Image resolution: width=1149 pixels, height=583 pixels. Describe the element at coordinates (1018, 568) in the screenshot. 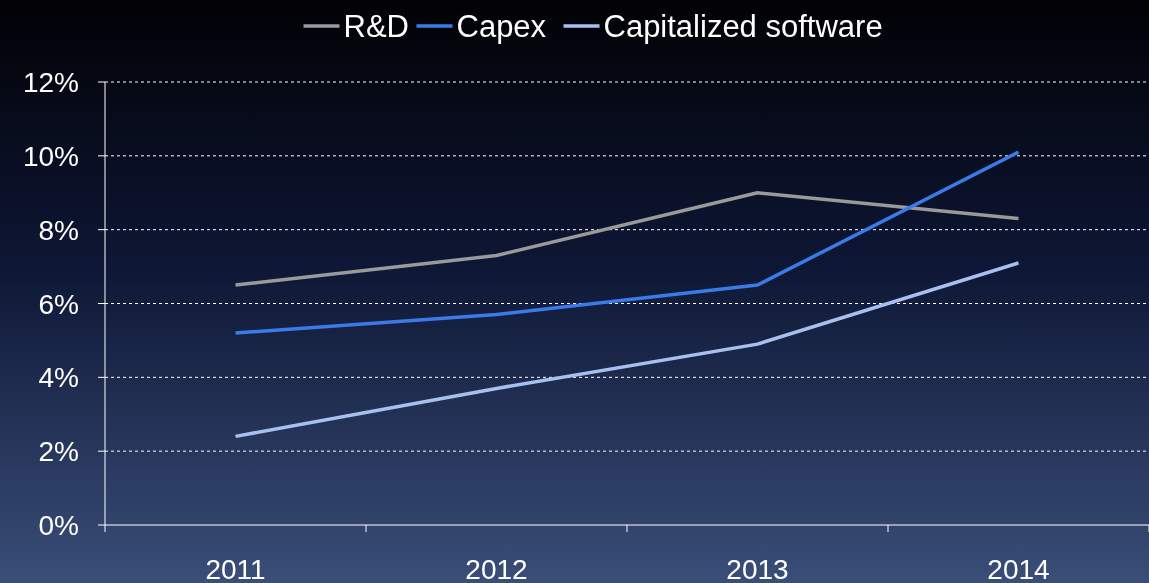

I see `x-tick-label: 2014` at that location.